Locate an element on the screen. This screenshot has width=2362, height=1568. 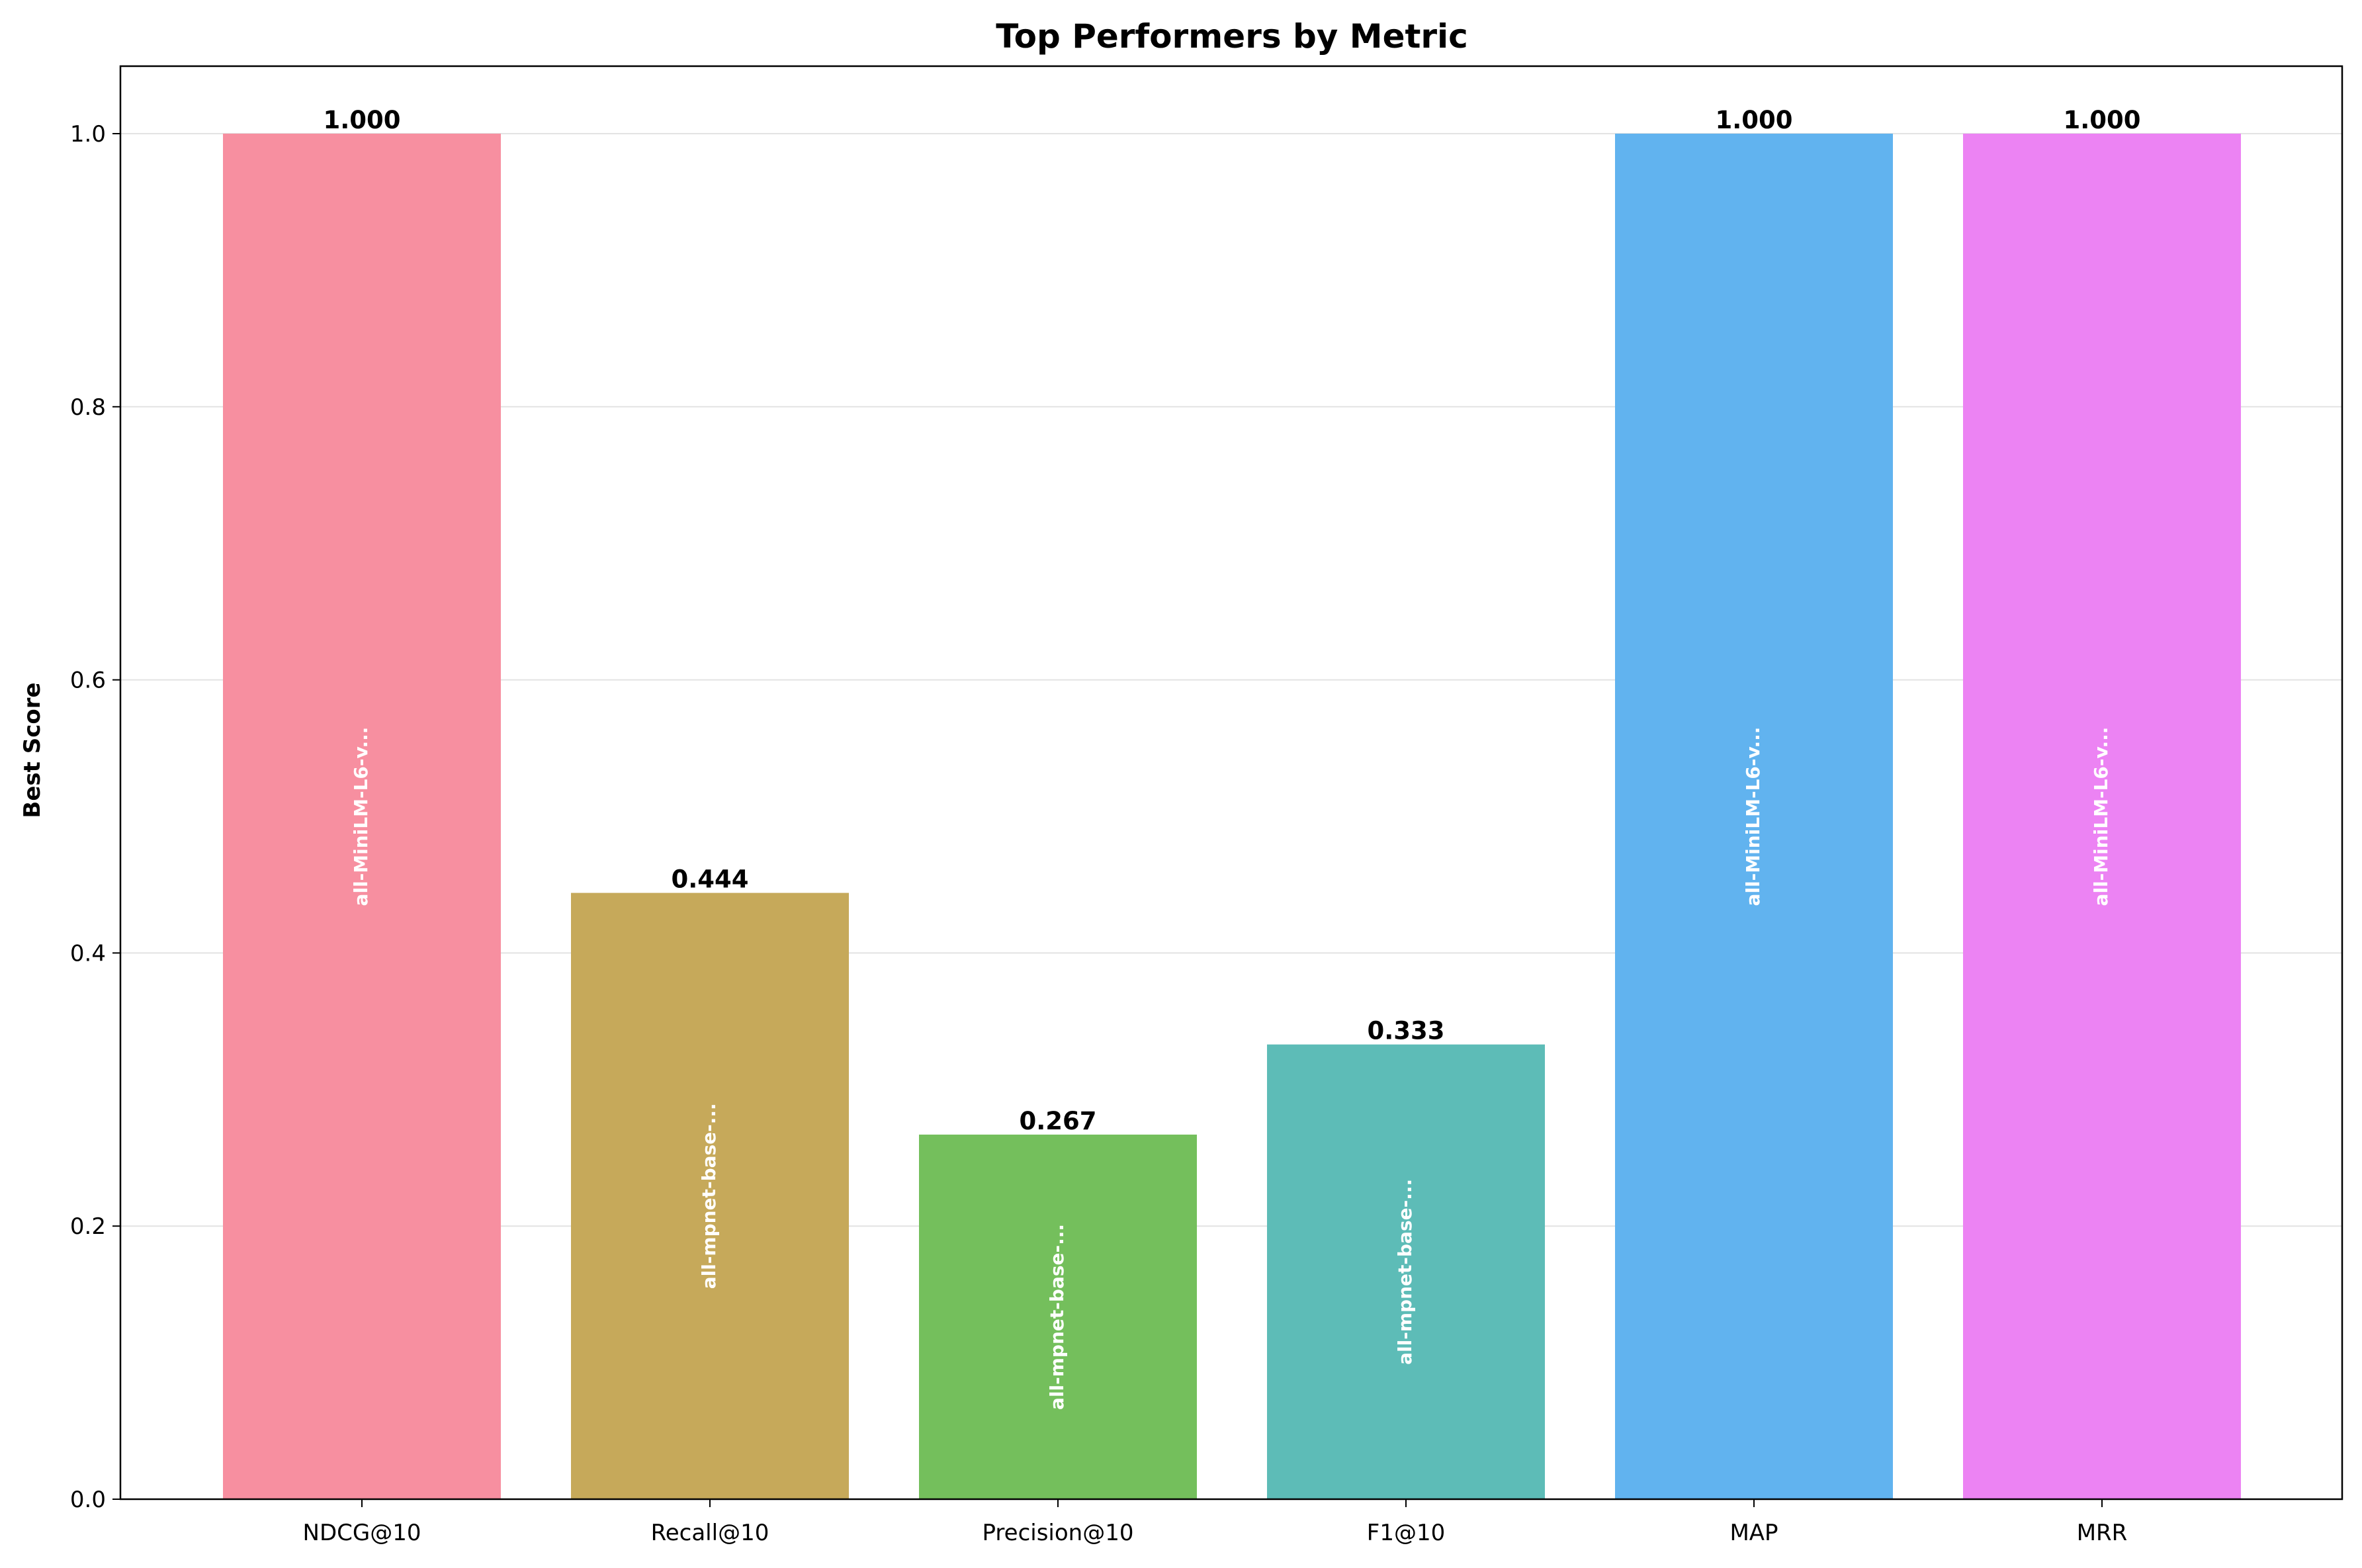
y-tick-label: 1.0 is located at coordinates (88, 134).